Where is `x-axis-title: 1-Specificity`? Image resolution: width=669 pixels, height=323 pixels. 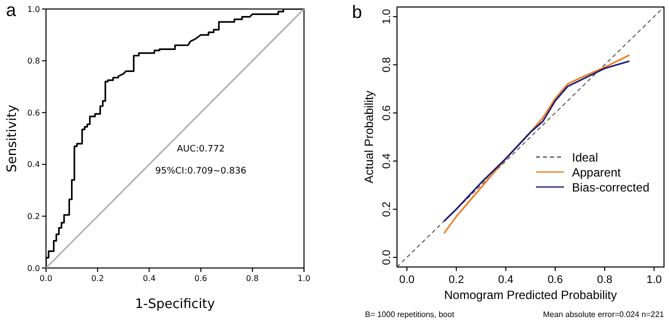 x-axis-title: 1-Specificity is located at coordinates (175, 304).